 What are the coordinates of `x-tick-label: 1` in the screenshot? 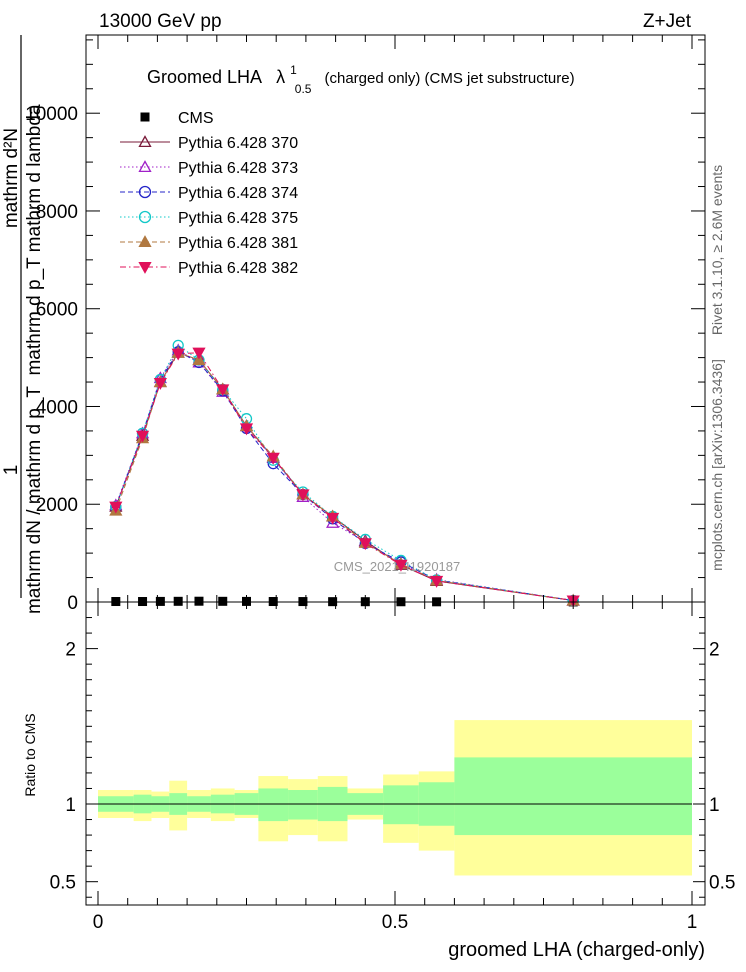 It's located at (692, 922).